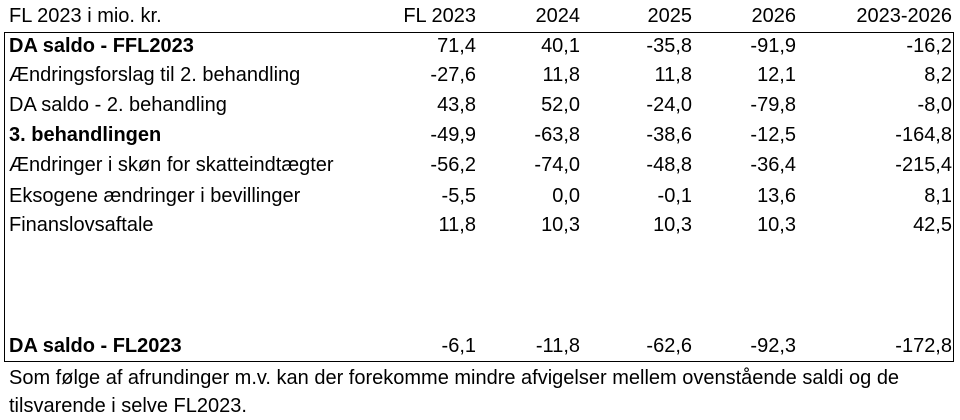 This screenshot has width=960, height=420. What do you see at coordinates (557, 165) in the screenshot?
I see `table-cell: -74,0` at bounding box center [557, 165].